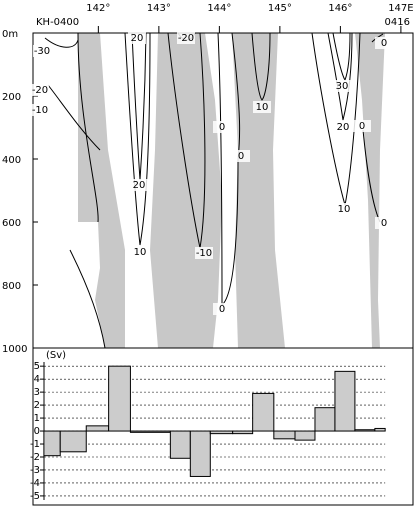 Image resolution: width=415 pixels, height=506 pixels. I want to click on y-tick-label: -5, so click(35, 496).